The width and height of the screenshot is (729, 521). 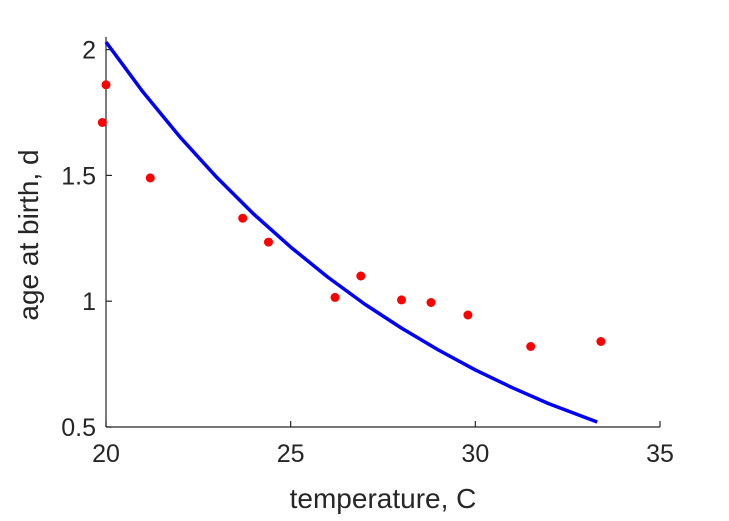 I want to click on y-tick-label: 1.5, so click(x=78, y=176).